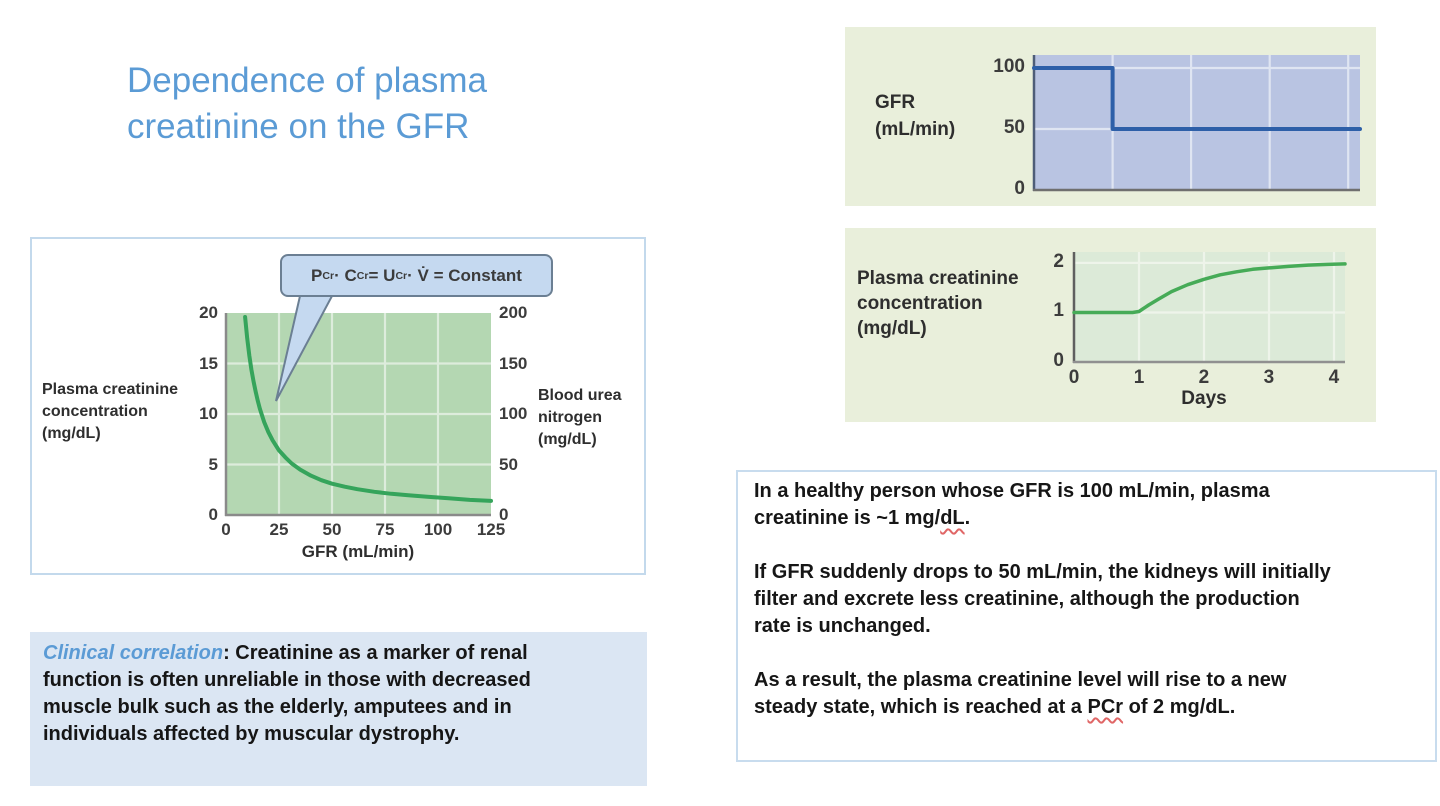 This screenshot has height=806, width=1440. I want to click on text-segment: ., so click(967, 518).